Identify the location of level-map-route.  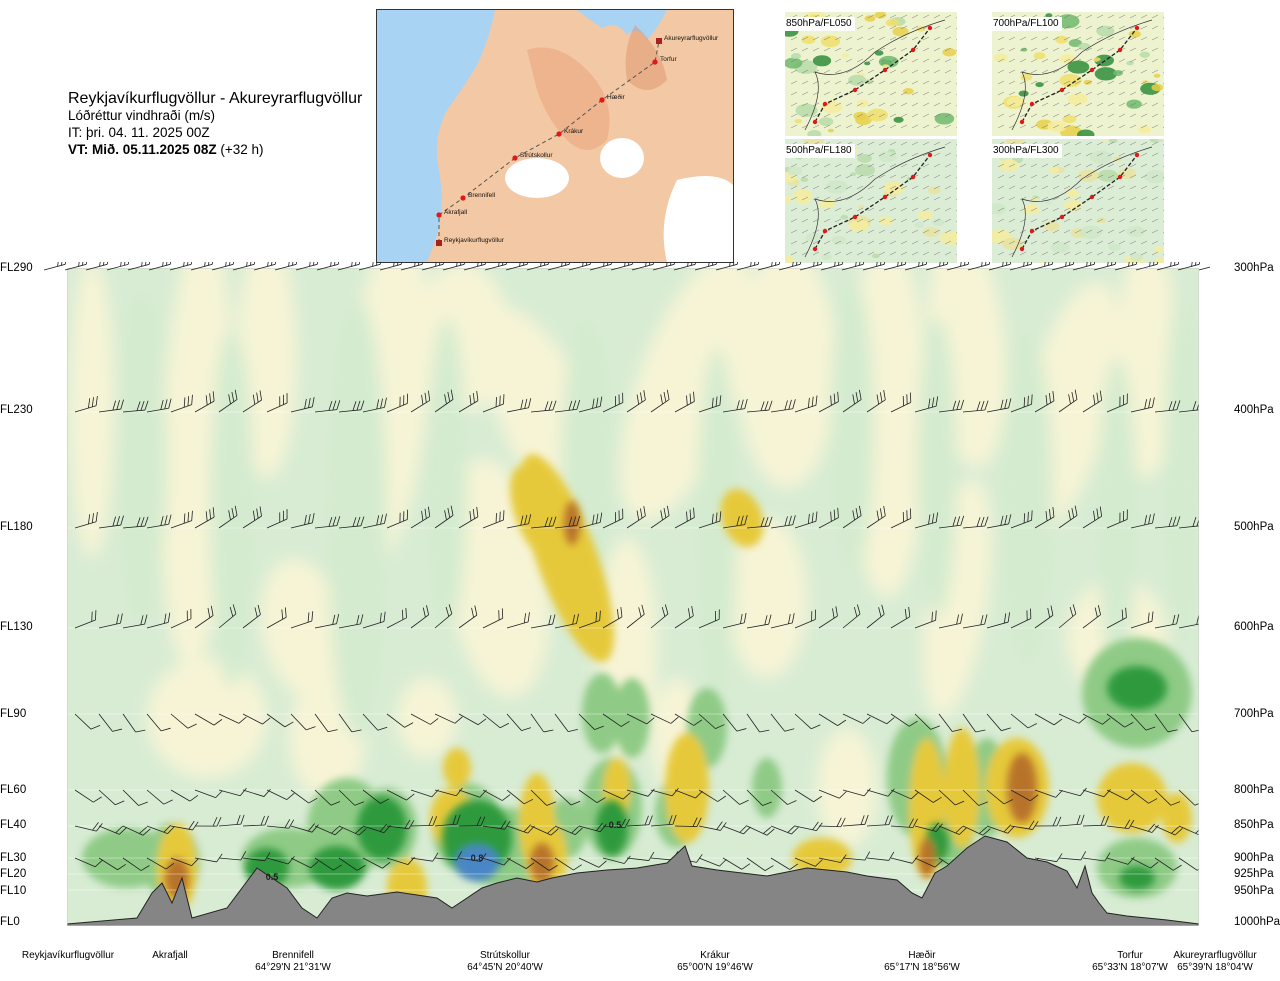
(872, 75).